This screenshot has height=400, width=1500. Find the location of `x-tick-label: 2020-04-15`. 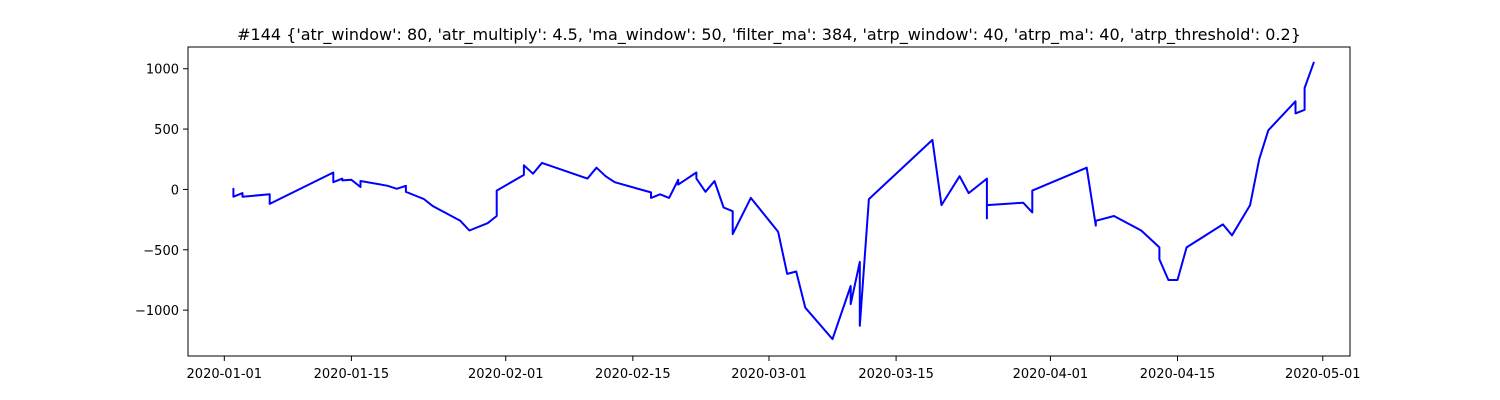

x-tick-label: 2020-04-15 is located at coordinates (1178, 374).